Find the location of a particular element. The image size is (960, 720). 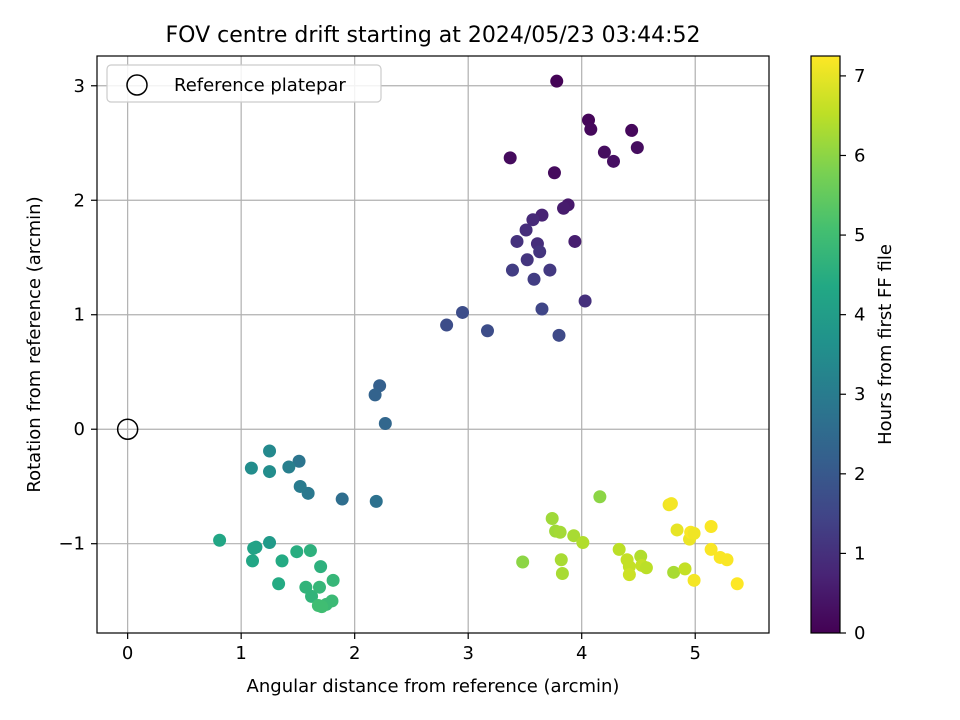

legend-box is located at coordinates (244, 83).